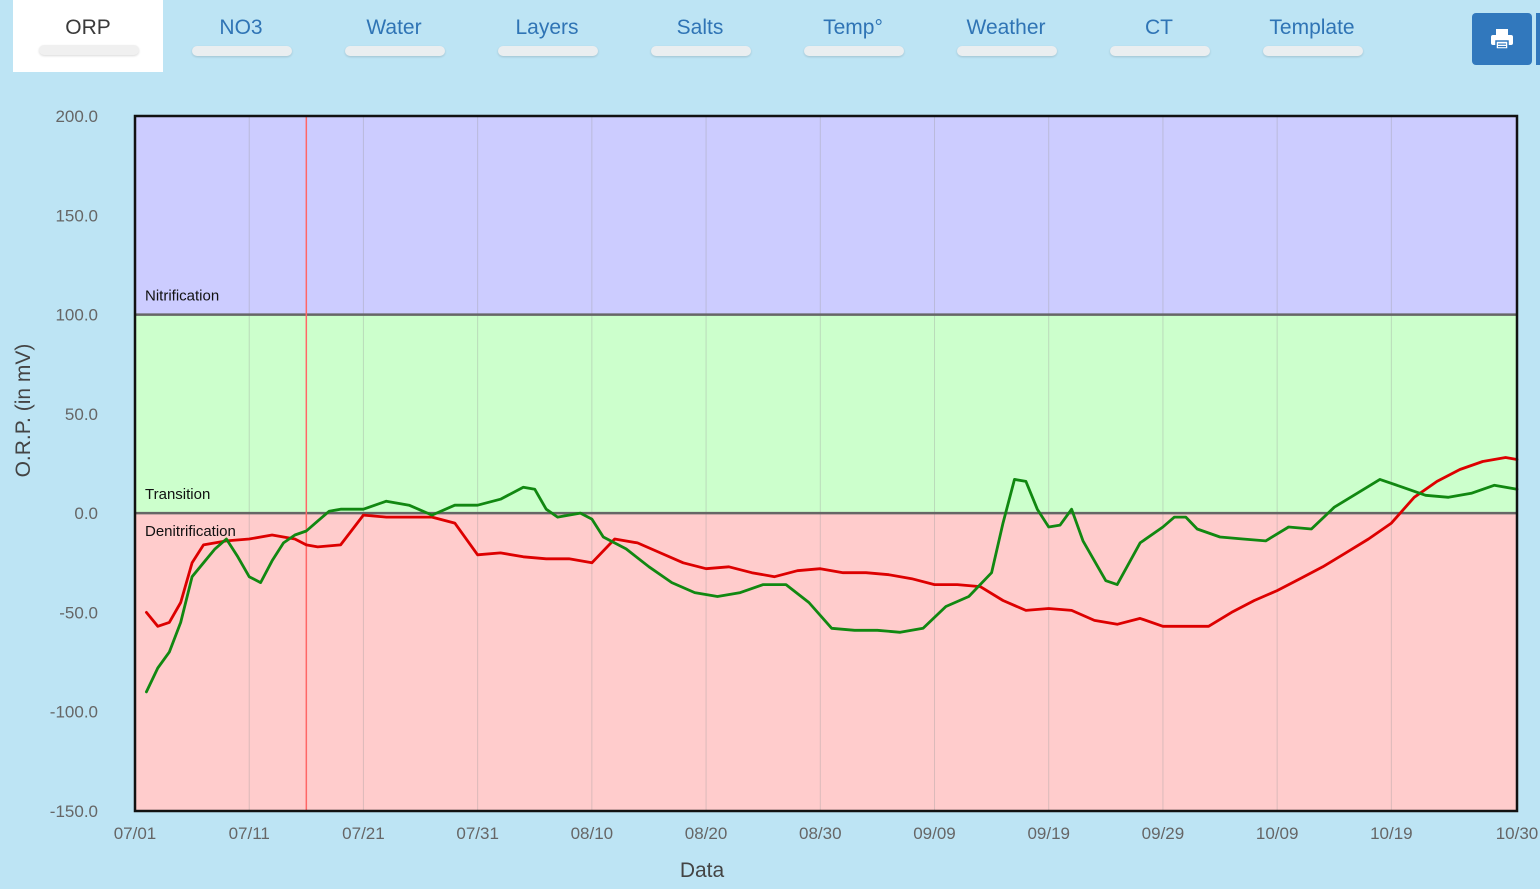 Image resolution: width=1540 pixels, height=889 pixels. Describe the element at coordinates (1006, 27) in the screenshot. I see `tab-label: Weather` at that location.